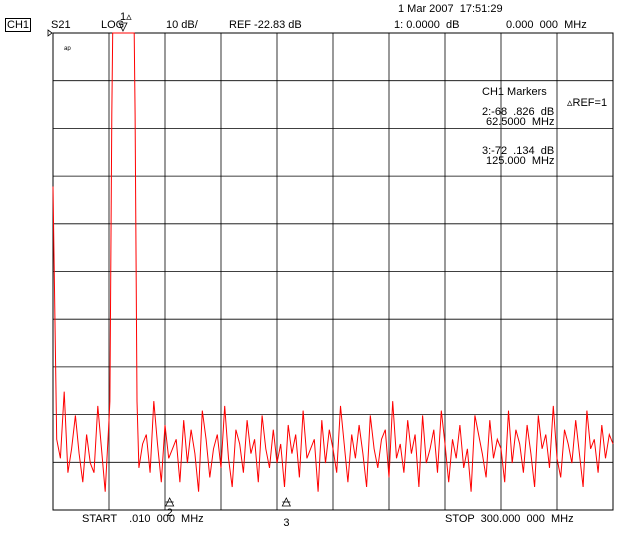  I want to click on marker-3-frequency: 125.000 MHz, so click(520, 161).